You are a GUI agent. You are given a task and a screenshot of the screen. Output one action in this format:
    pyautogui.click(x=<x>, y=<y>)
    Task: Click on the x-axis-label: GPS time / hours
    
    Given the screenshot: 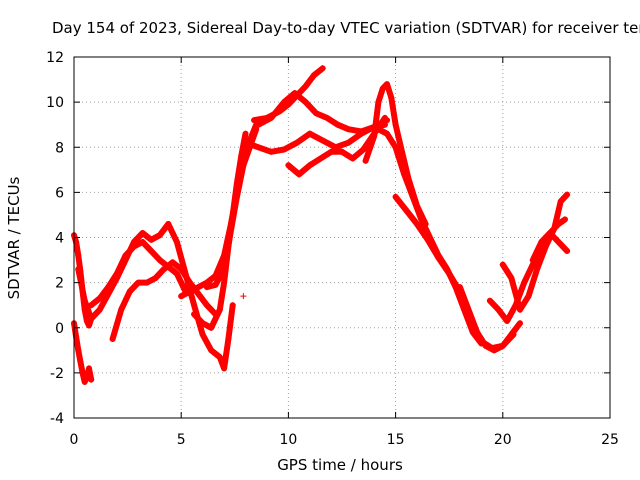 What is the action you would take?
    pyautogui.click(x=340, y=465)
    